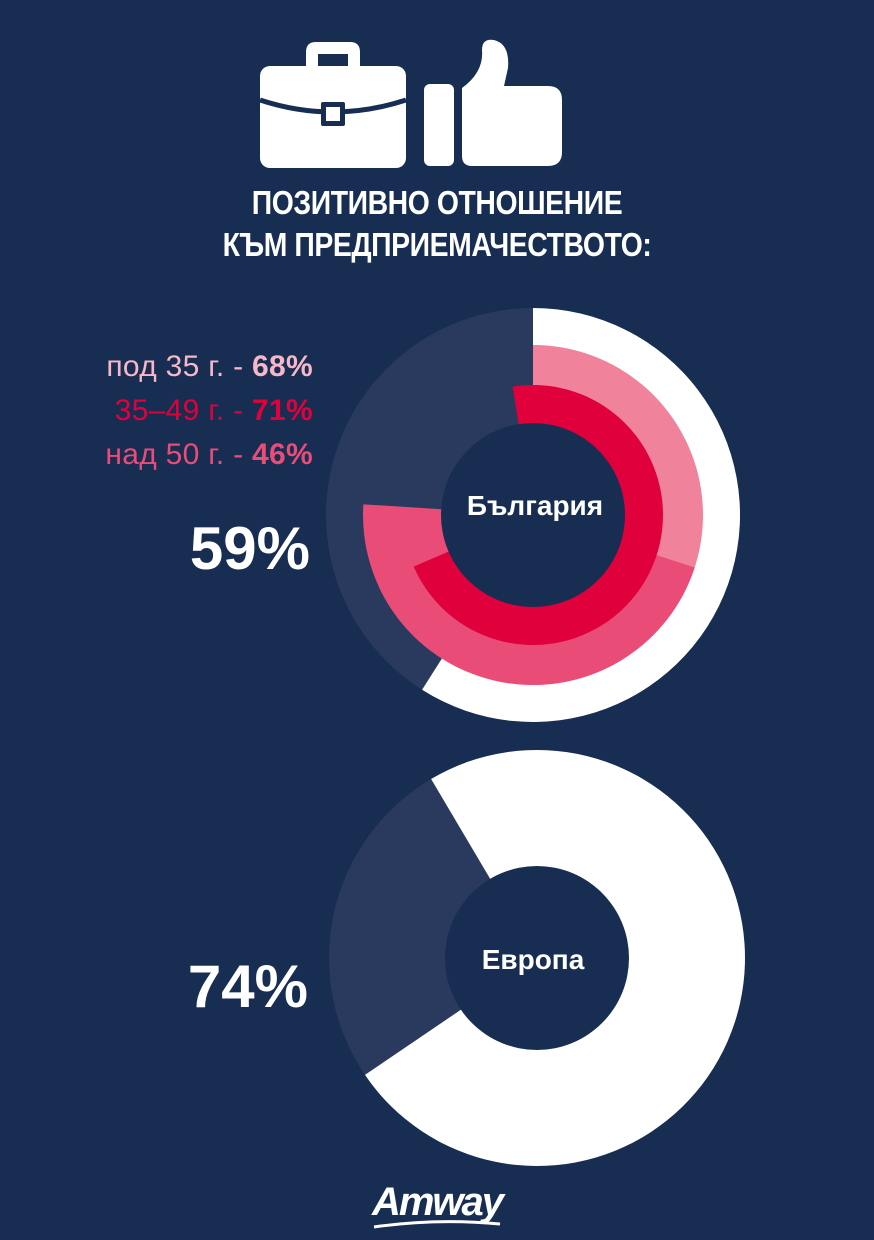  What do you see at coordinates (209, 366) in the screenshot?
I see `legend-under-35: под 35 г. - 68%` at bounding box center [209, 366].